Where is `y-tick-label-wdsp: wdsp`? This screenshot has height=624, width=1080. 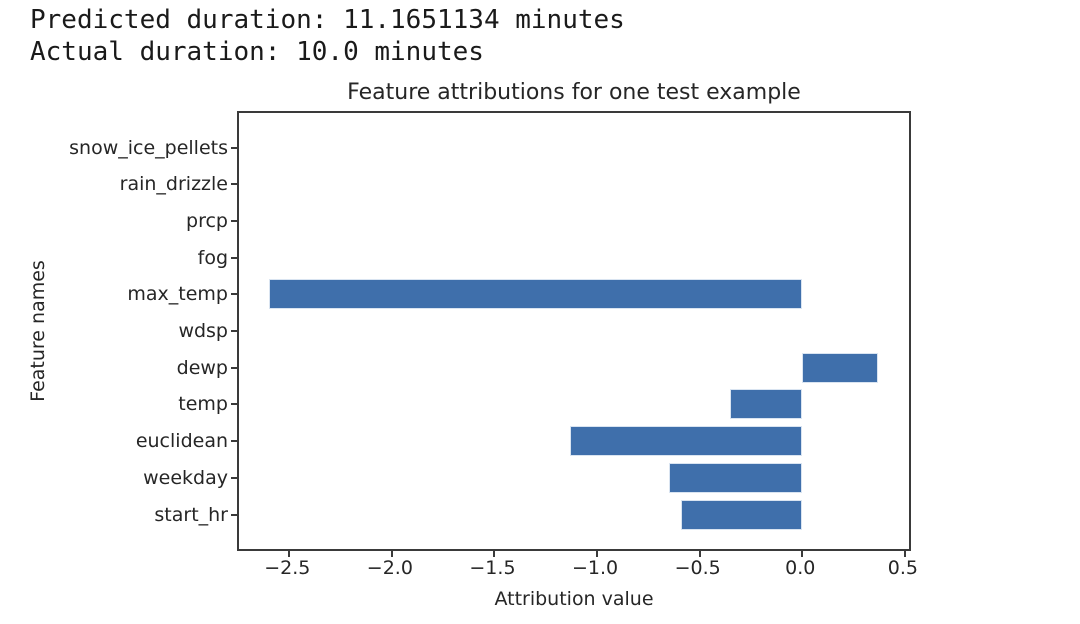
y-tick-label-wdsp: wdsp is located at coordinates (203, 331).